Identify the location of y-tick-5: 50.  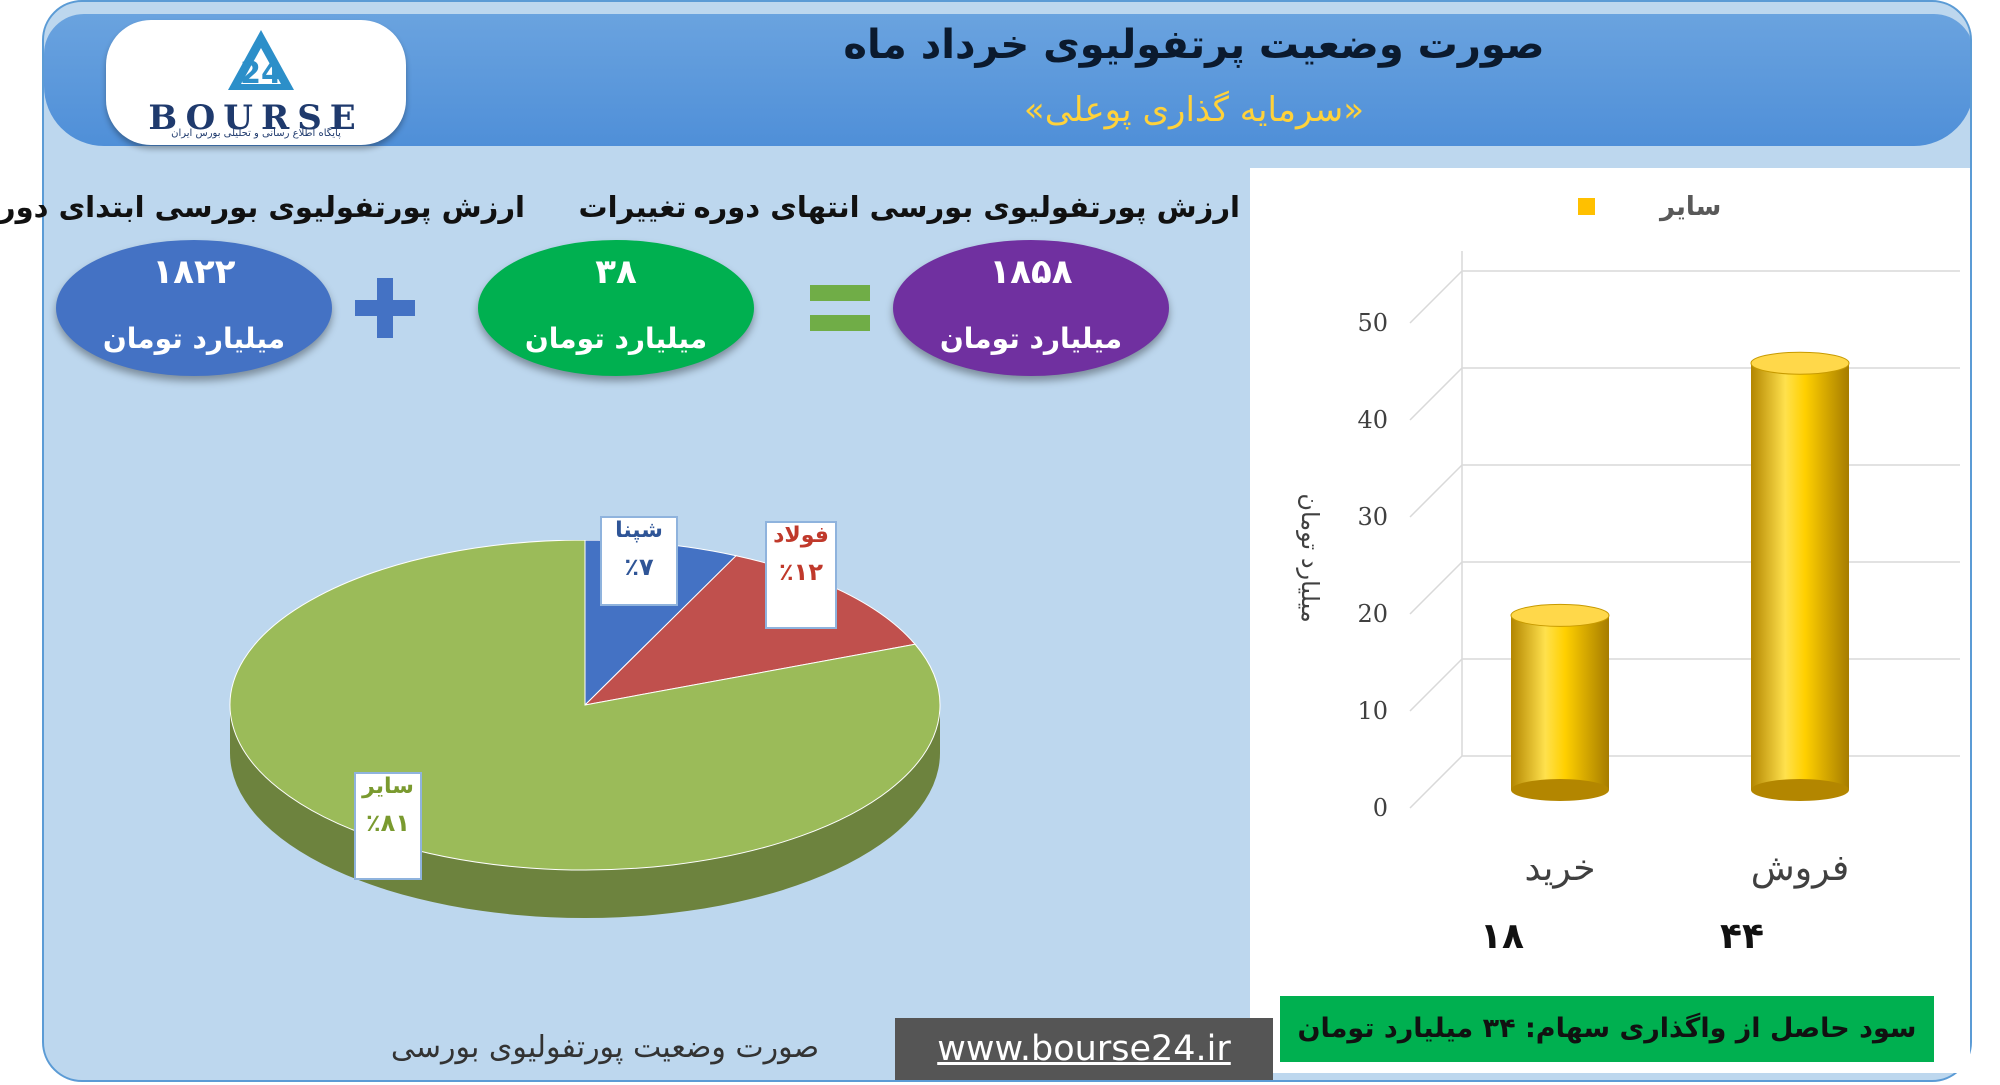
(1372, 323).